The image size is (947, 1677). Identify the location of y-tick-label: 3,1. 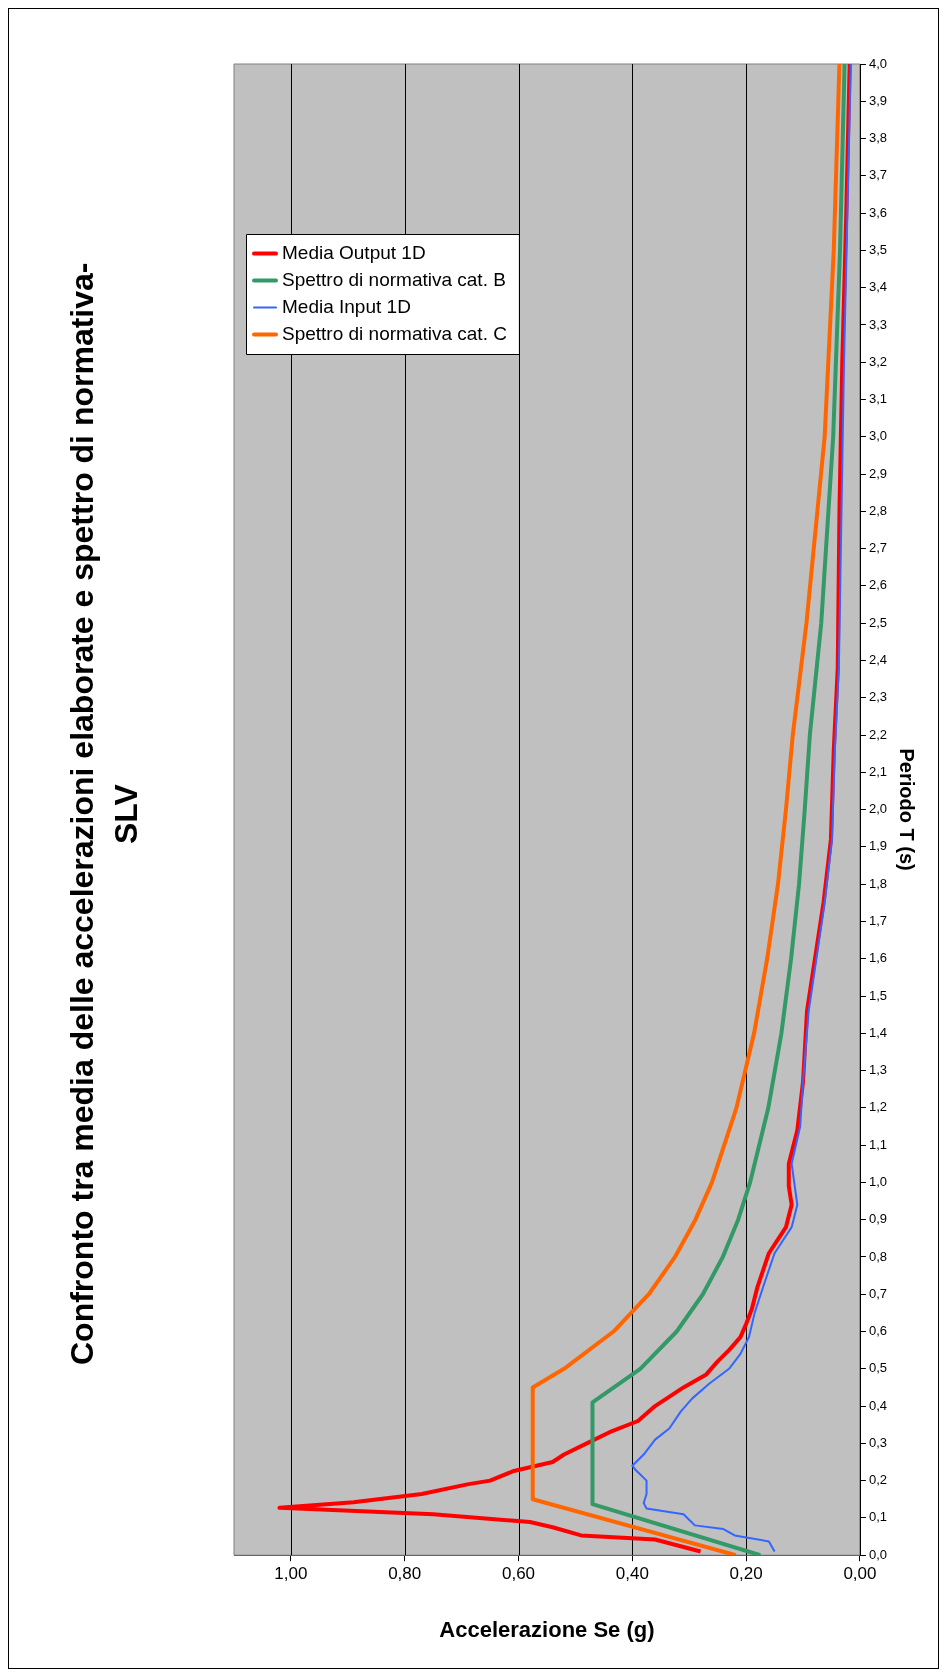
(878, 399).